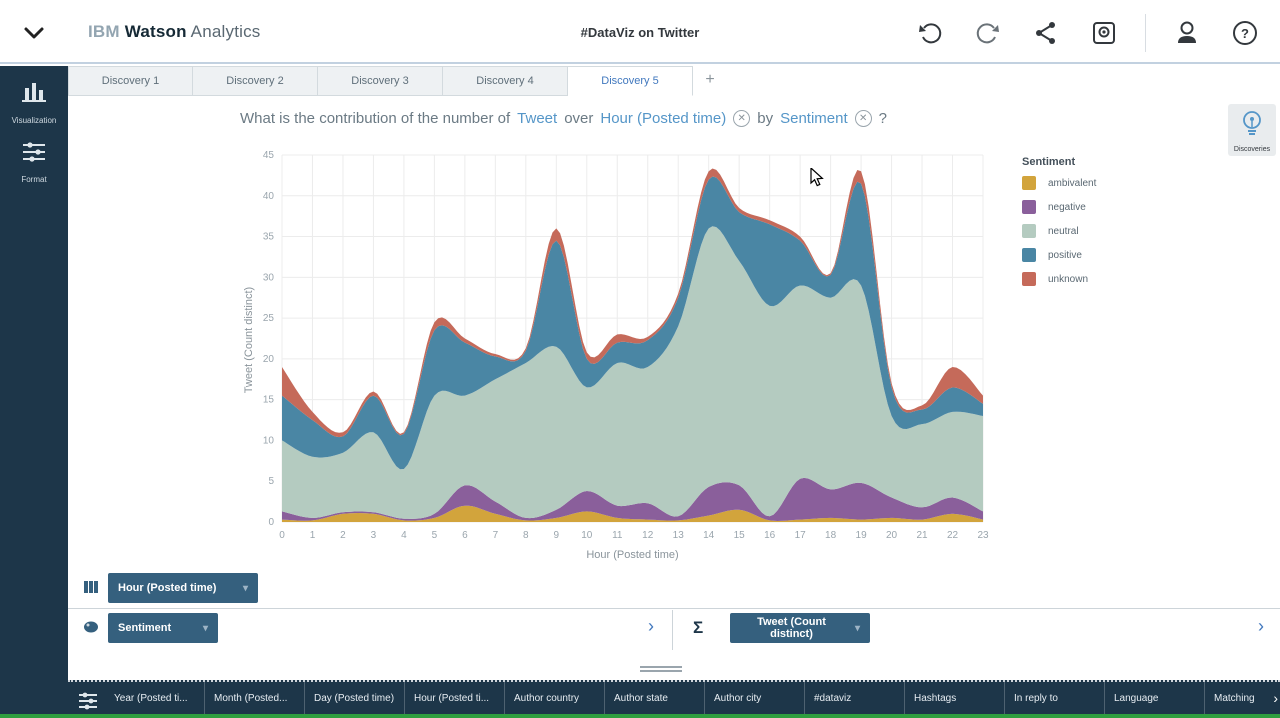 This screenshot has height=718, width=1280. Describe the element at coordinates (1055, 700) in the screenshot. I see `tray-column: In reply to` at that location.